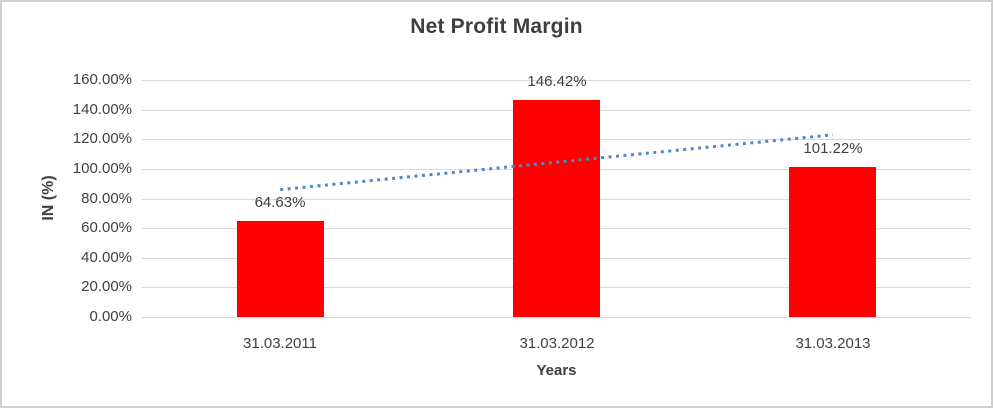  What do you see at coordinates (106, 227) in the screenshot?
I see `y-tick-label: 60.00%` at bounding box center [106, 227].